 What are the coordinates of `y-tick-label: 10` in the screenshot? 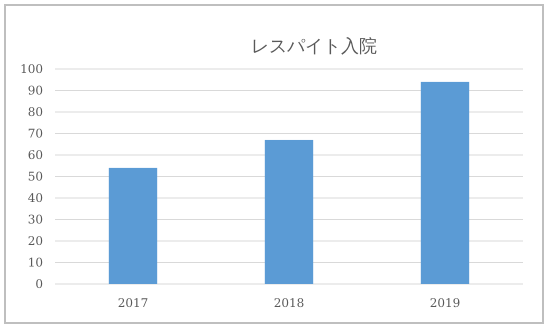 It's located at (35, 263).